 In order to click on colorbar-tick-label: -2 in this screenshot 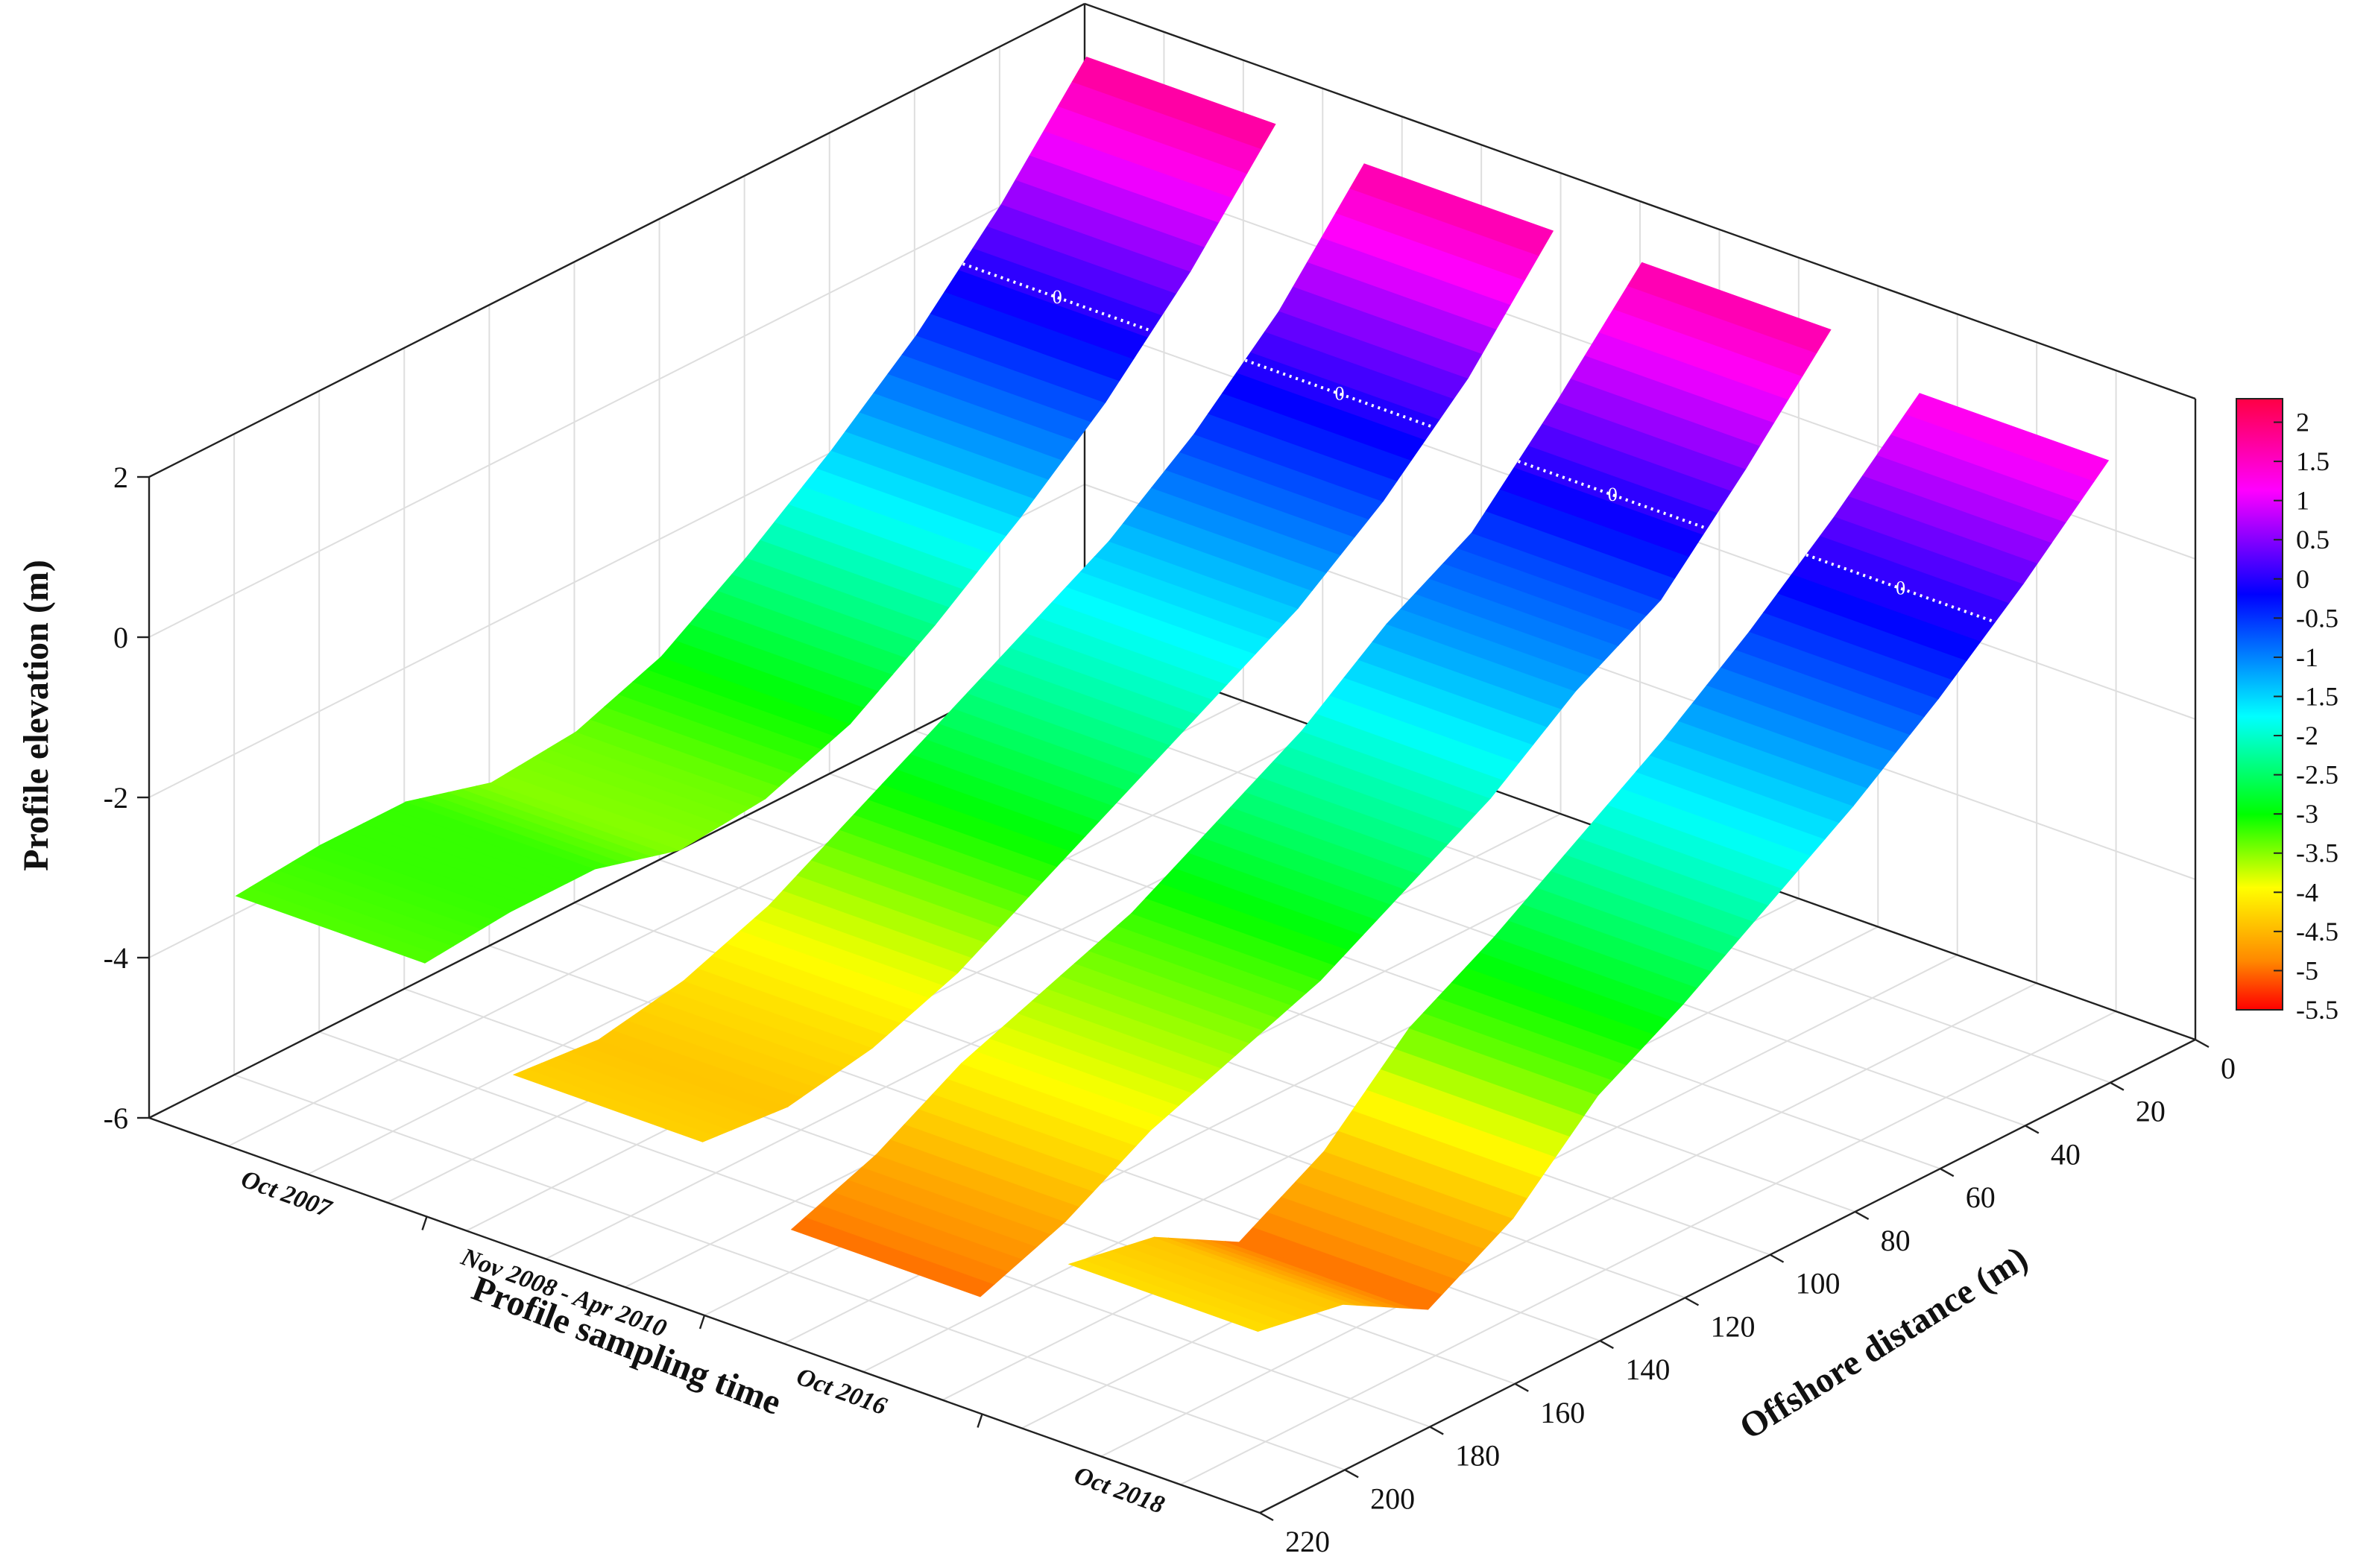, I will do `click(2307, 736)`.